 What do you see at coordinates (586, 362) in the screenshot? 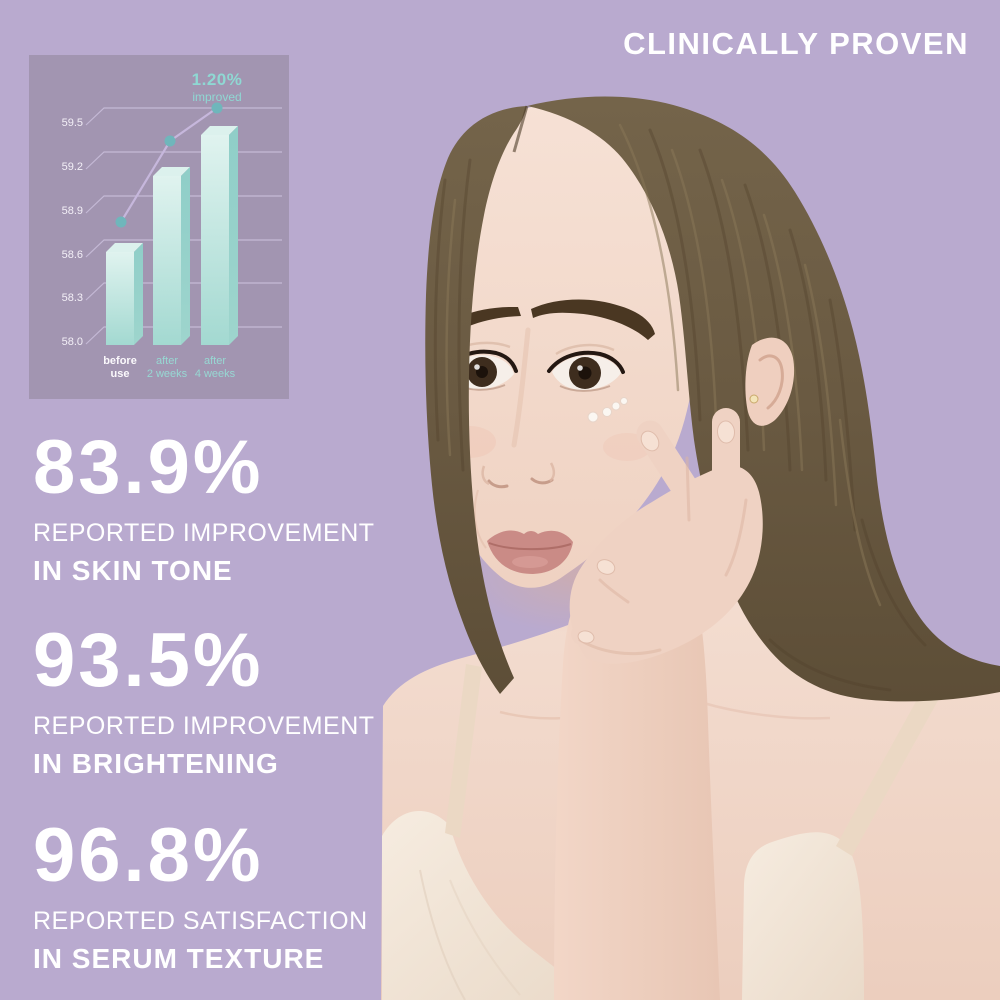
I see `upper-lash` at bounding box center [586, 362].